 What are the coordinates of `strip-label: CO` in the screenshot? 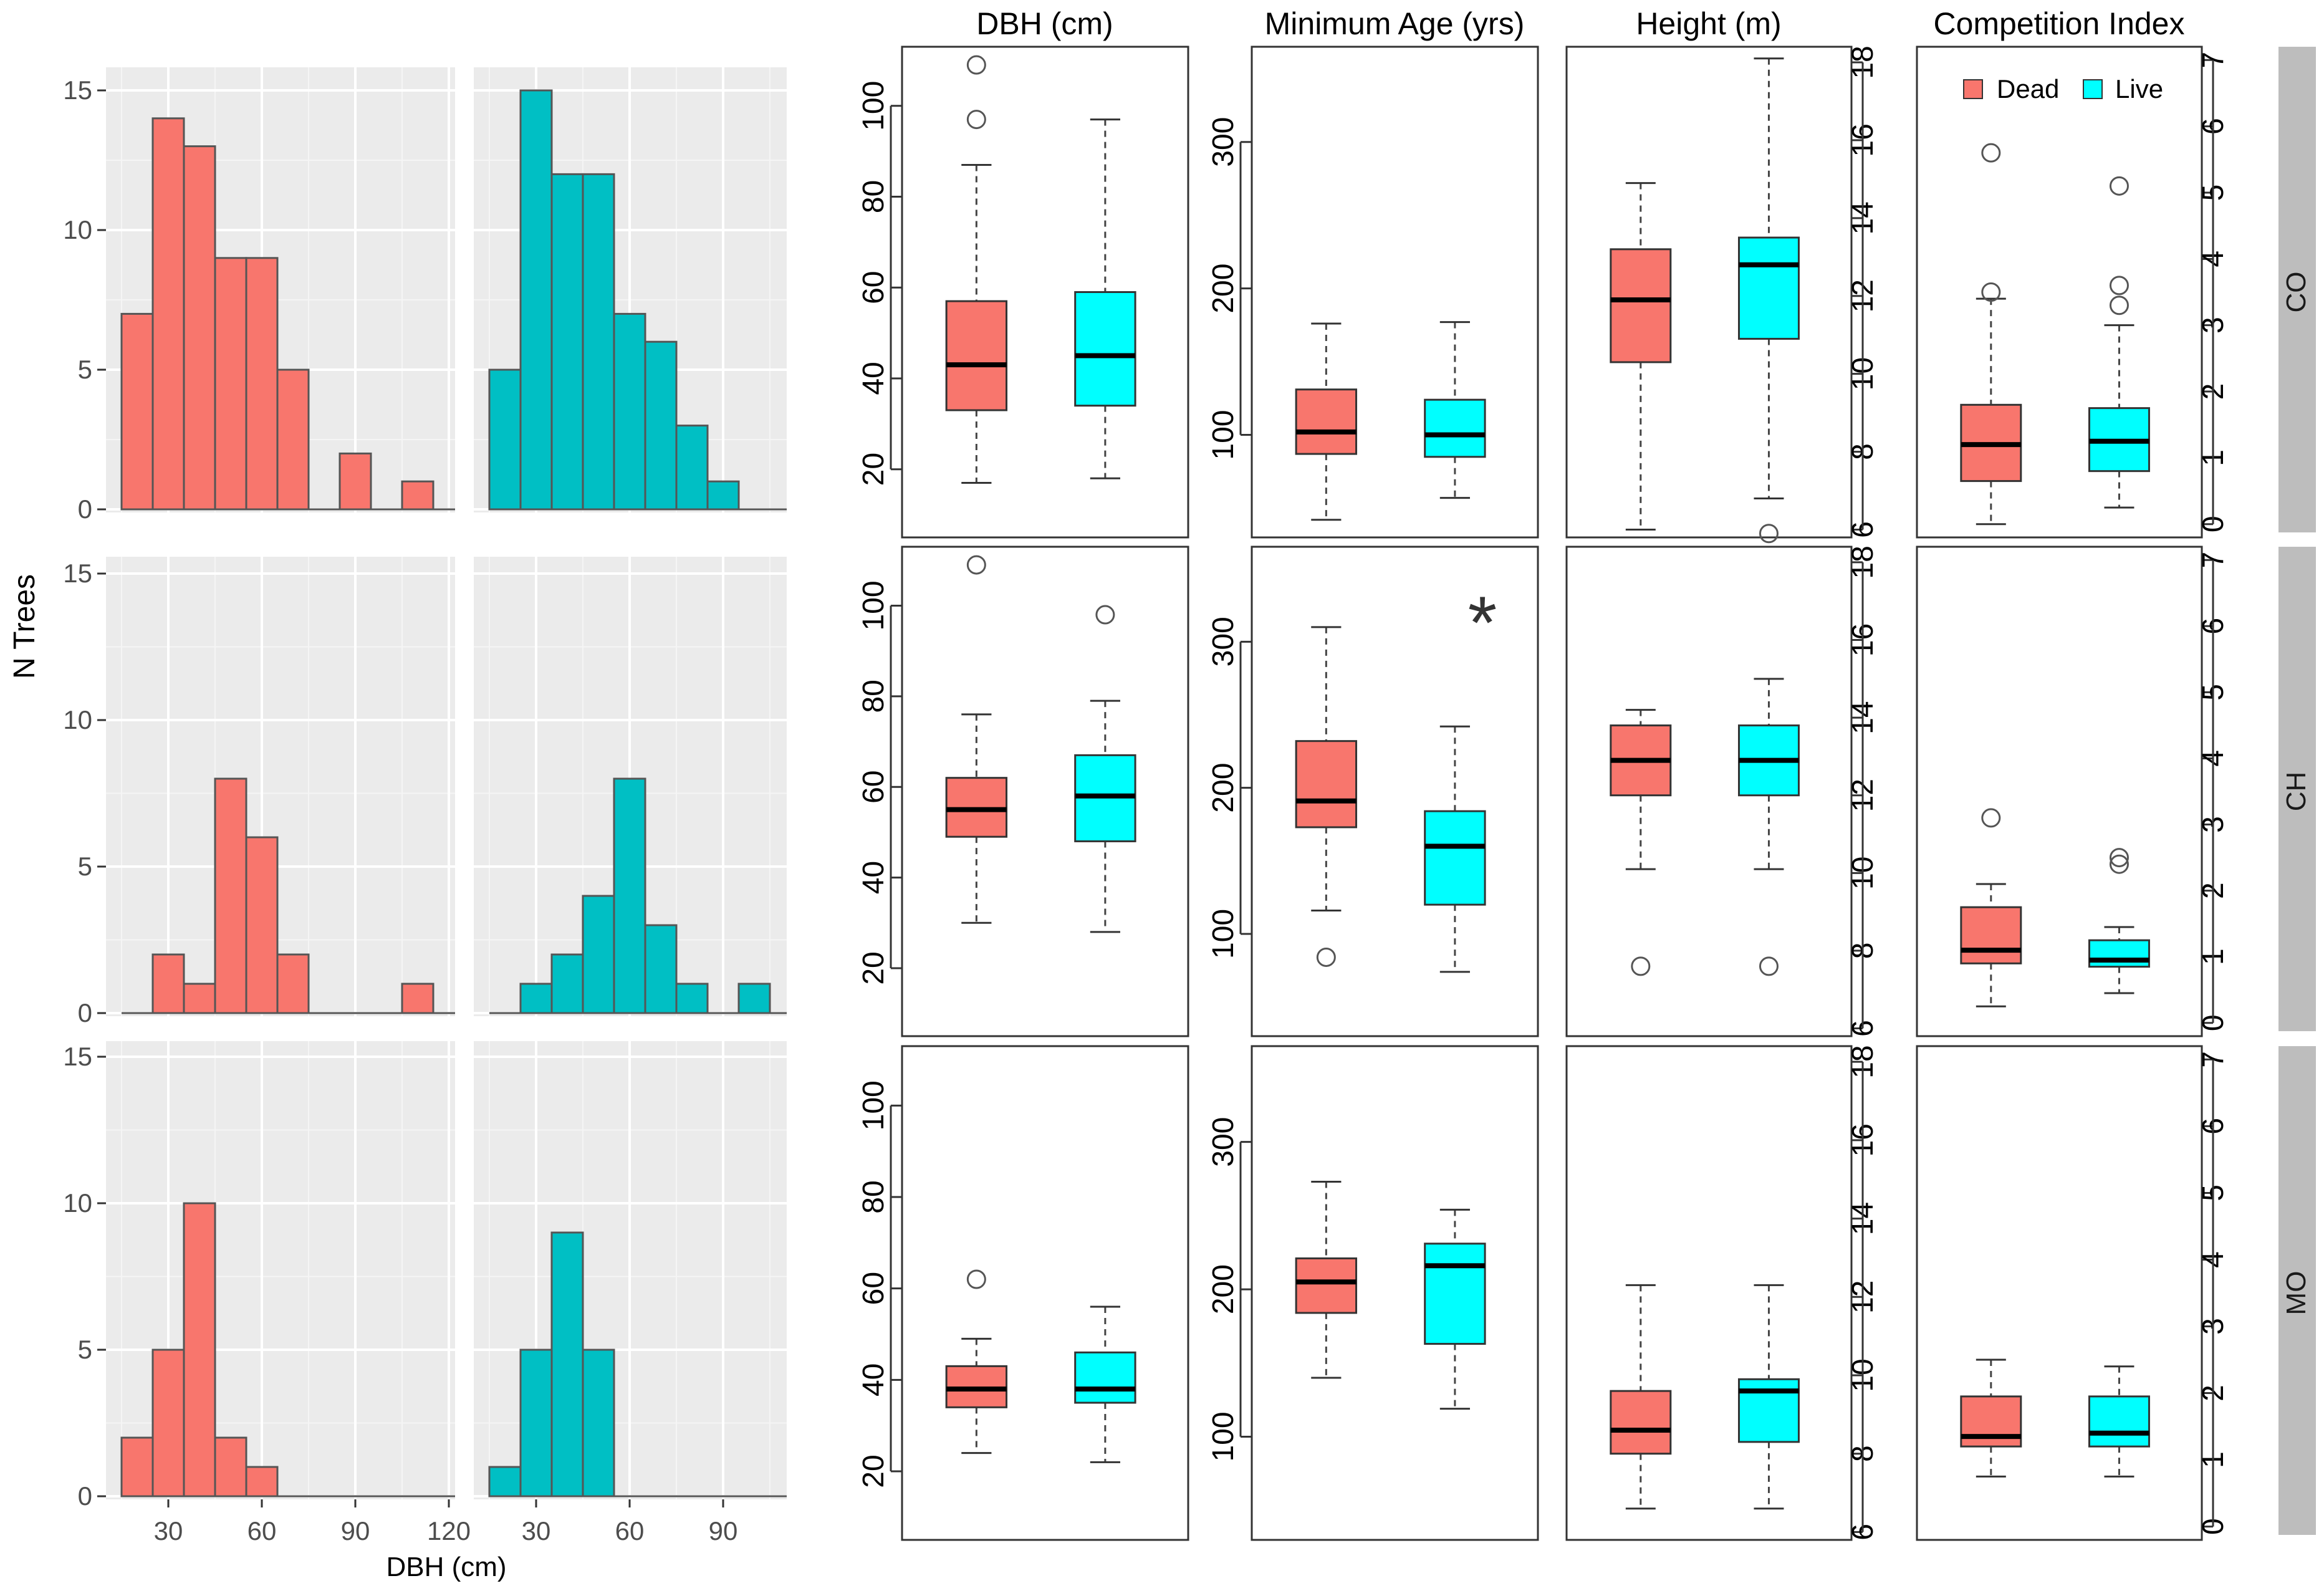 It's located at (2296, 292).